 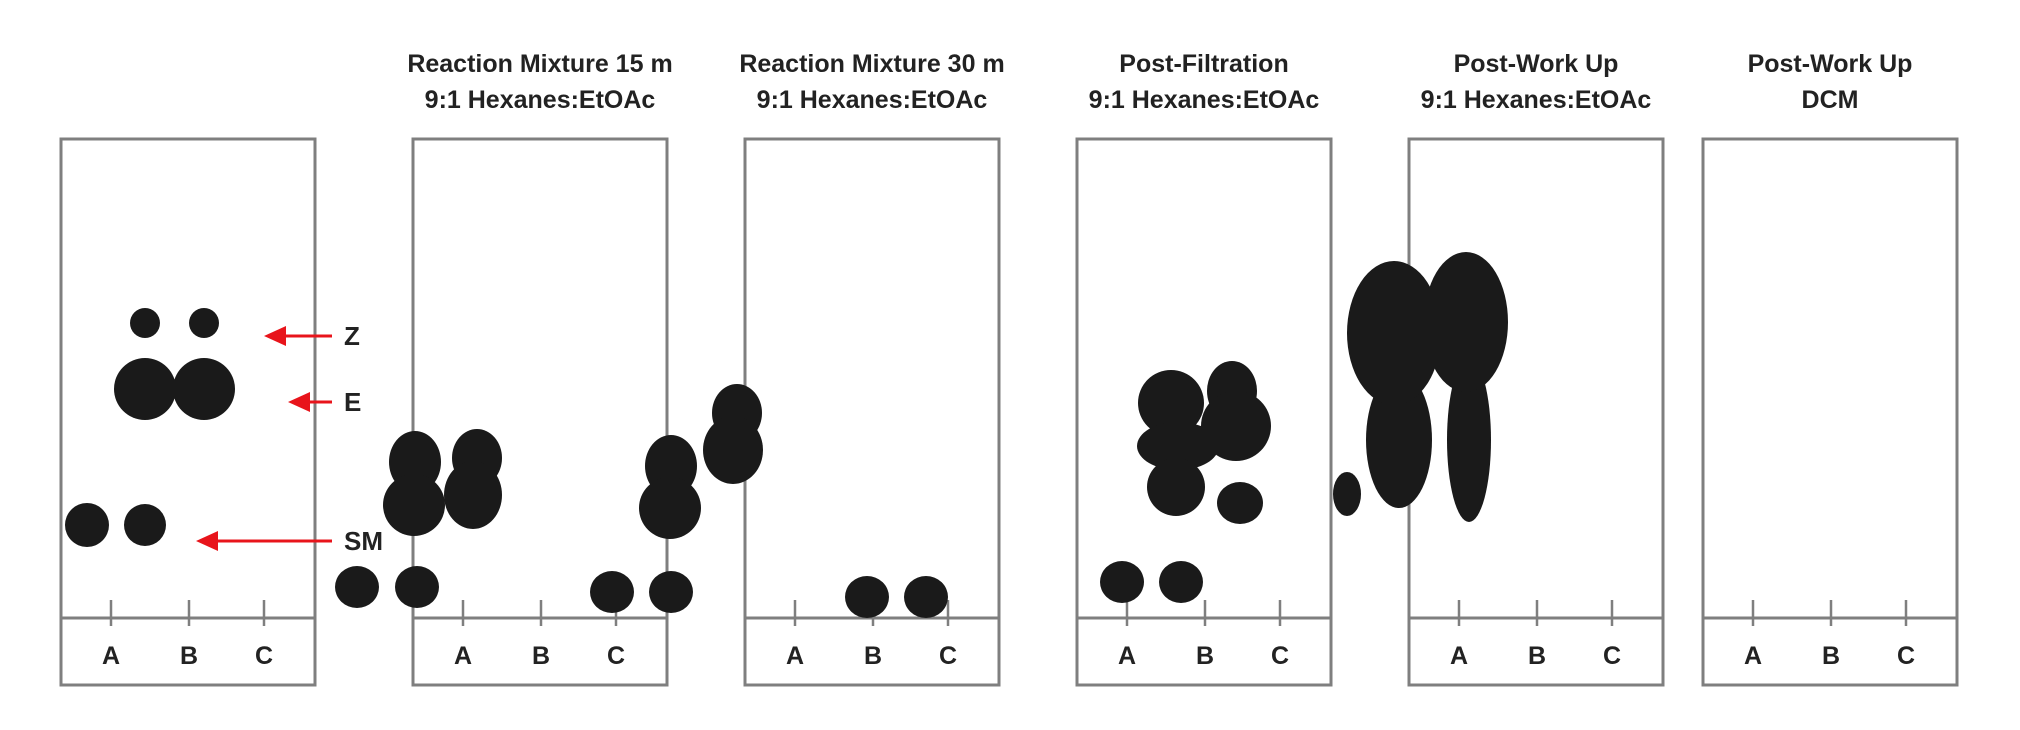 What do you see at coordinates (1203, 64) in the screenshot?
I see `plate-title-line: Post-Filtration` at bounding box center [1203, 64].